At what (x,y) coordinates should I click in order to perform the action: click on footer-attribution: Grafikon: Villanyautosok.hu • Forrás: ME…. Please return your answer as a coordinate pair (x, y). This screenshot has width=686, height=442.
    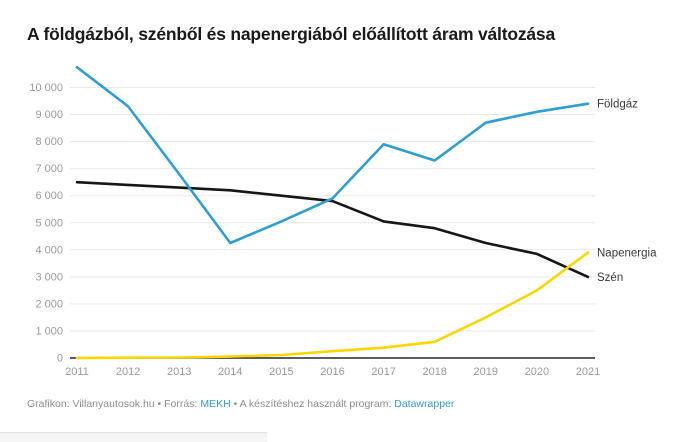
    Looking at the image, I should click on (240, 404).